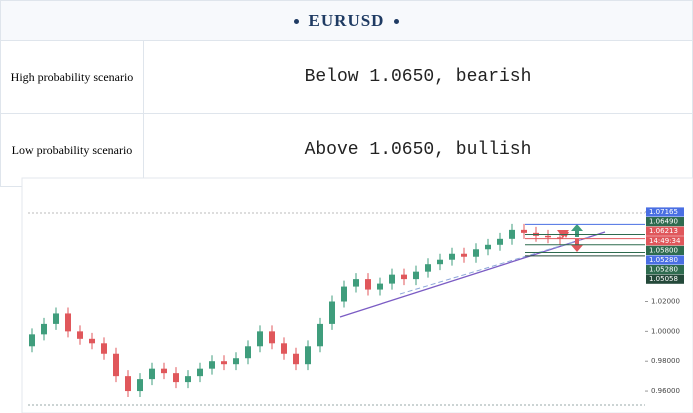 This screenshot has height=413, width=693. I want to click on title-cell: EURUSD, so click(346, 20).